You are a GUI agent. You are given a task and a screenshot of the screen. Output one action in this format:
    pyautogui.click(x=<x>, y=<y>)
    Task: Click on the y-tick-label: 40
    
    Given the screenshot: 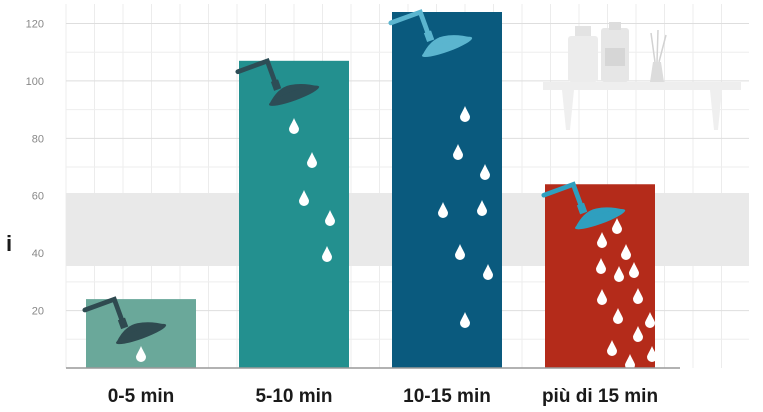 What is the action you would take?
    pyautogui.click(x=38, y=254)
    